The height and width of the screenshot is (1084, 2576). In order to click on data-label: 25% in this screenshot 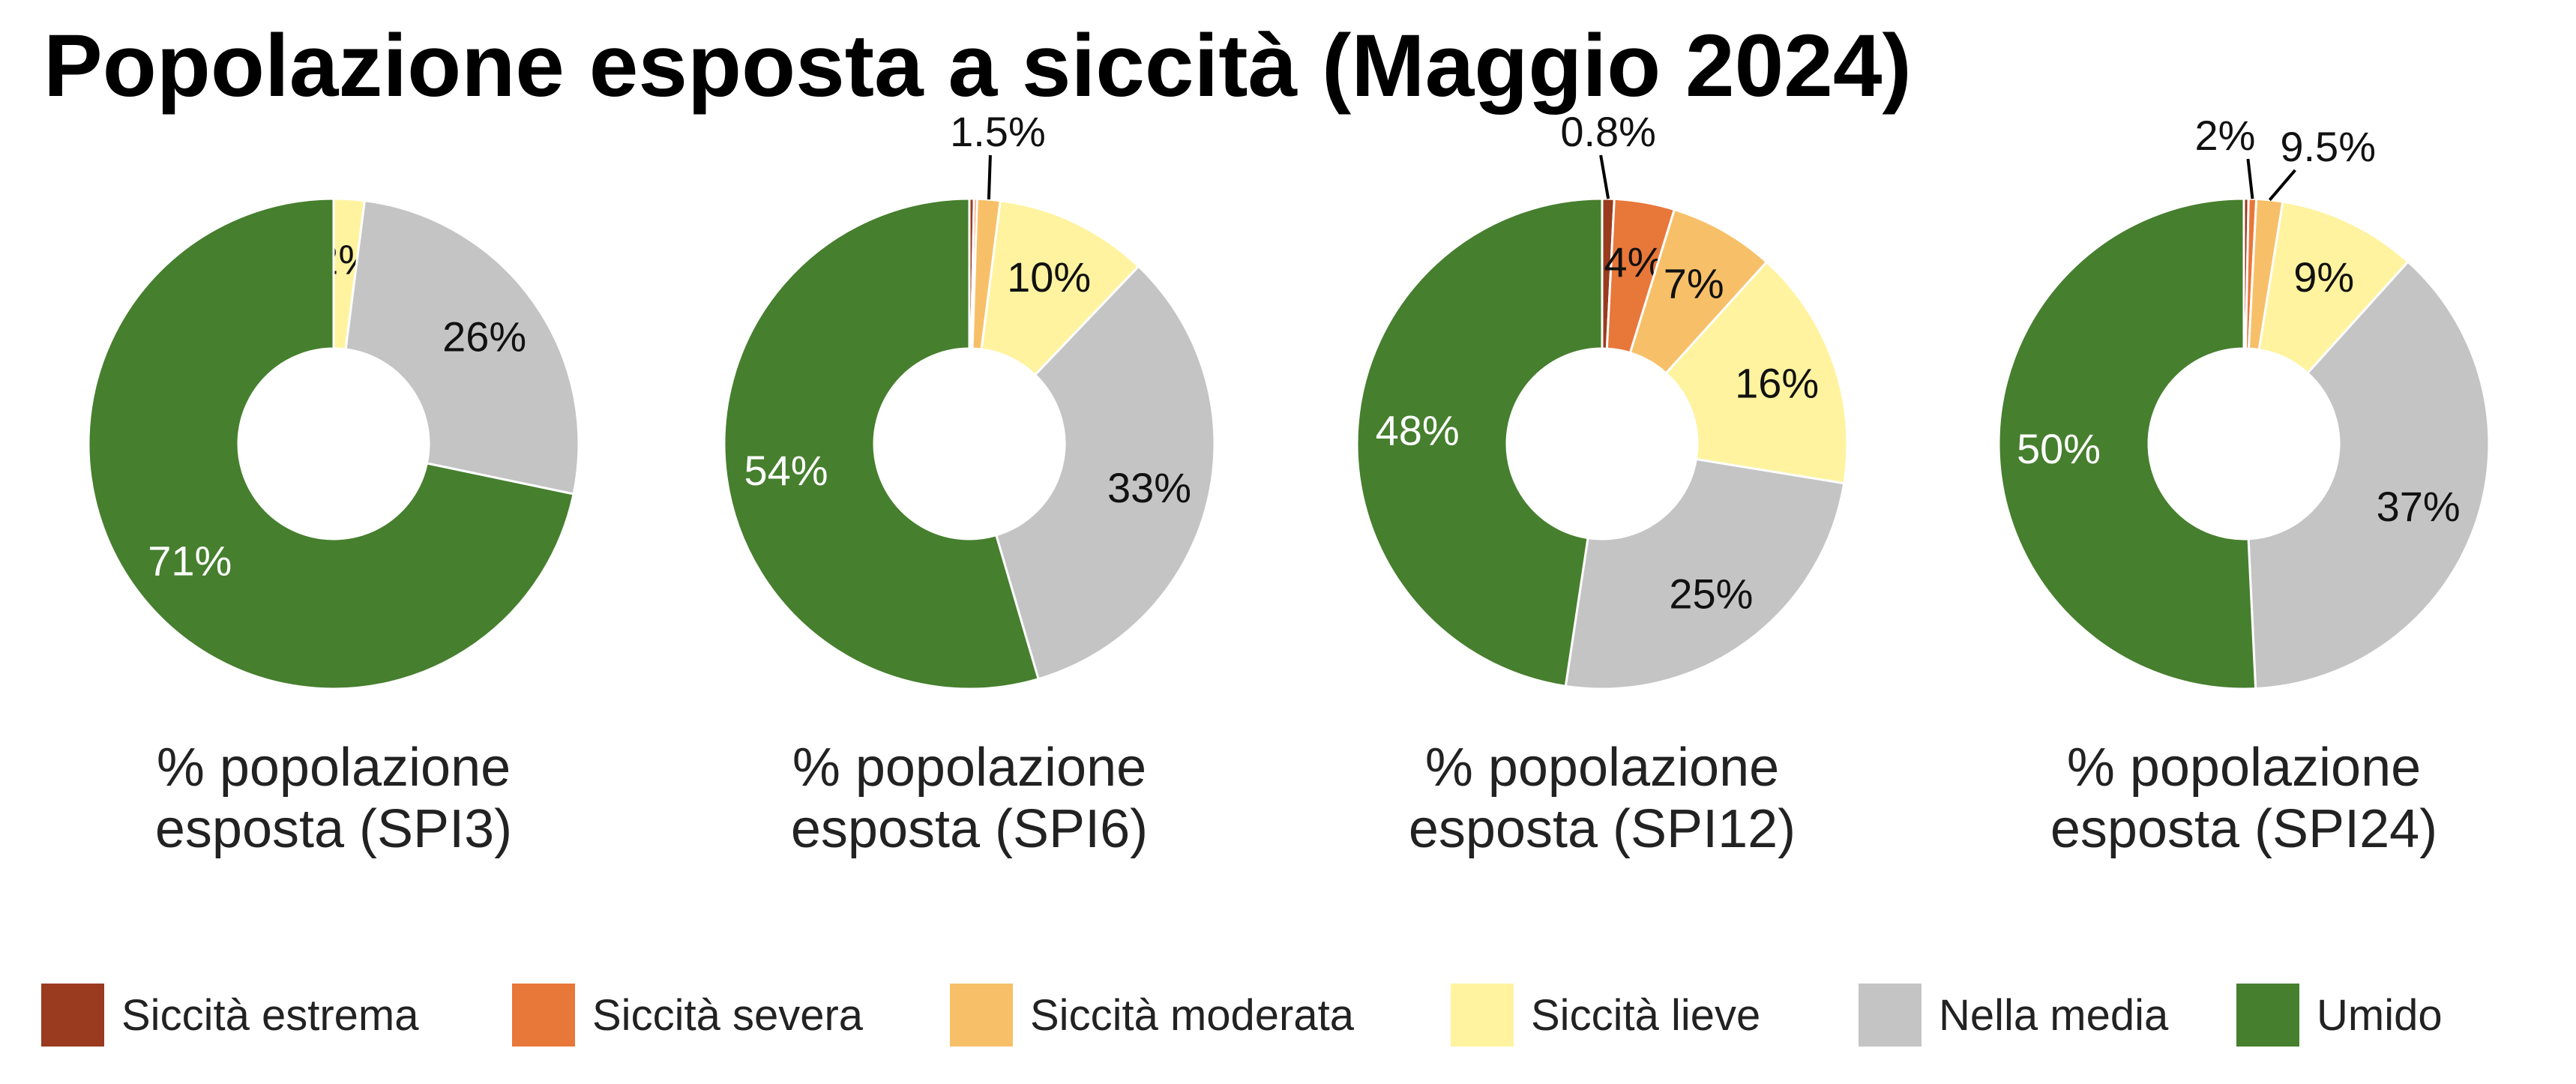, I will do `click(1711, 594)`.